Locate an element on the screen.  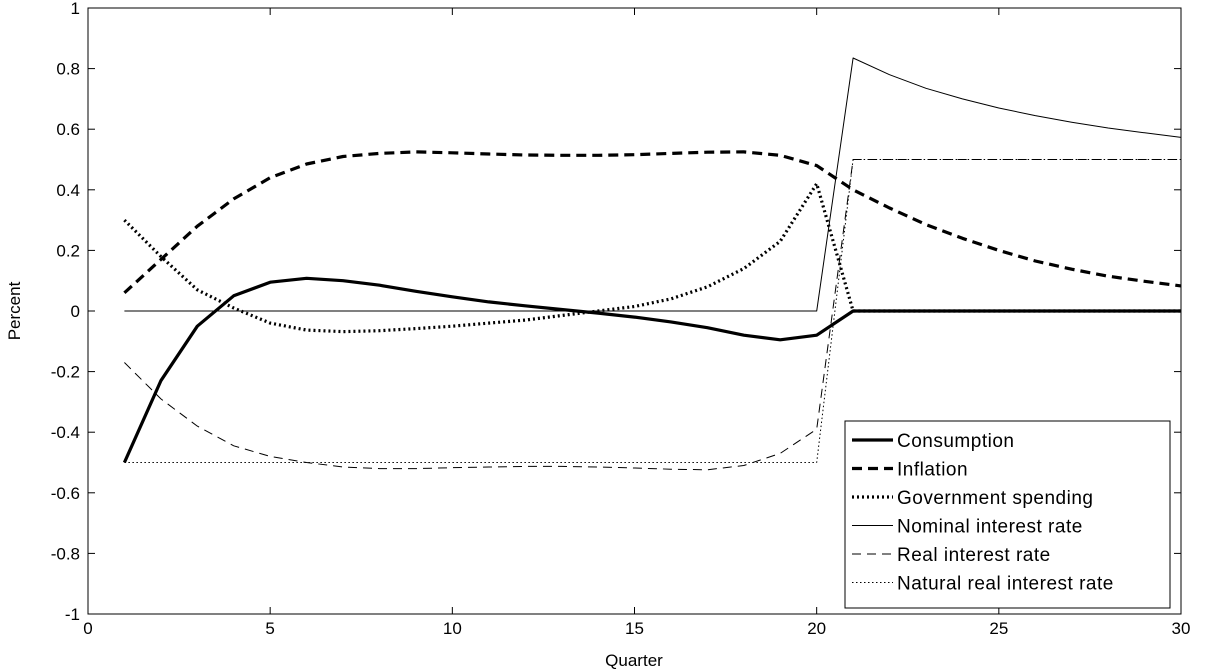
x-tick-label: 25 is located at coordinates (998, 628).